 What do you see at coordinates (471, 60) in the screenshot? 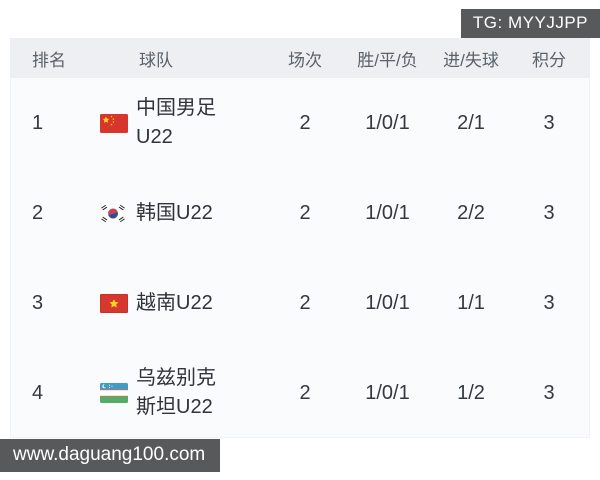
I see `header-goals: 进/失球` at bounding box center [471, 60].